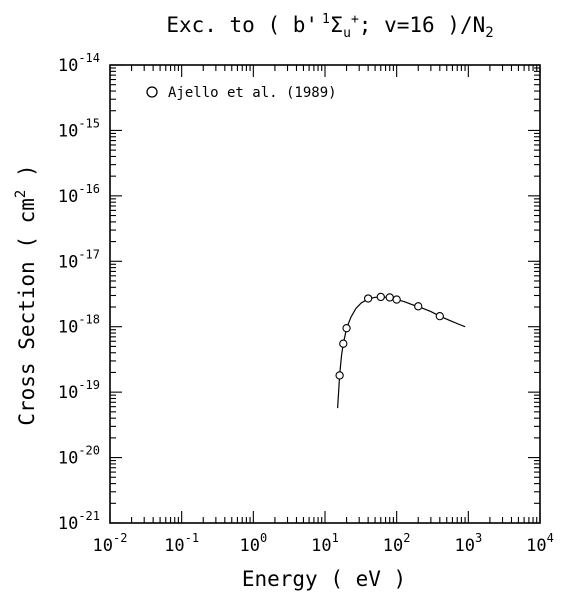 The image size is (561, 600). Describe the element at coordinates (181, 543) in the screenshot. I see `x-tick-label: 10⁻¹` at that location.